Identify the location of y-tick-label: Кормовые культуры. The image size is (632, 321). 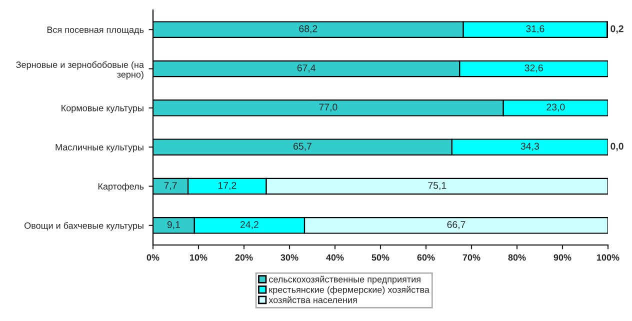
(103, 109).